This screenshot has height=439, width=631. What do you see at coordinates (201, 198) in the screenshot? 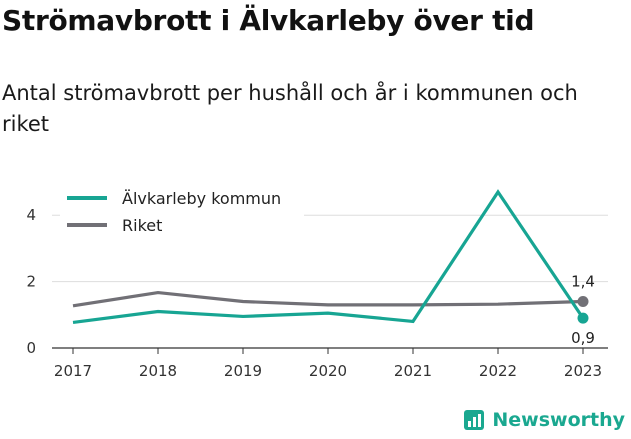
I see `legend-label: Älvkarleby kommun` at bounding box center [201, 198].